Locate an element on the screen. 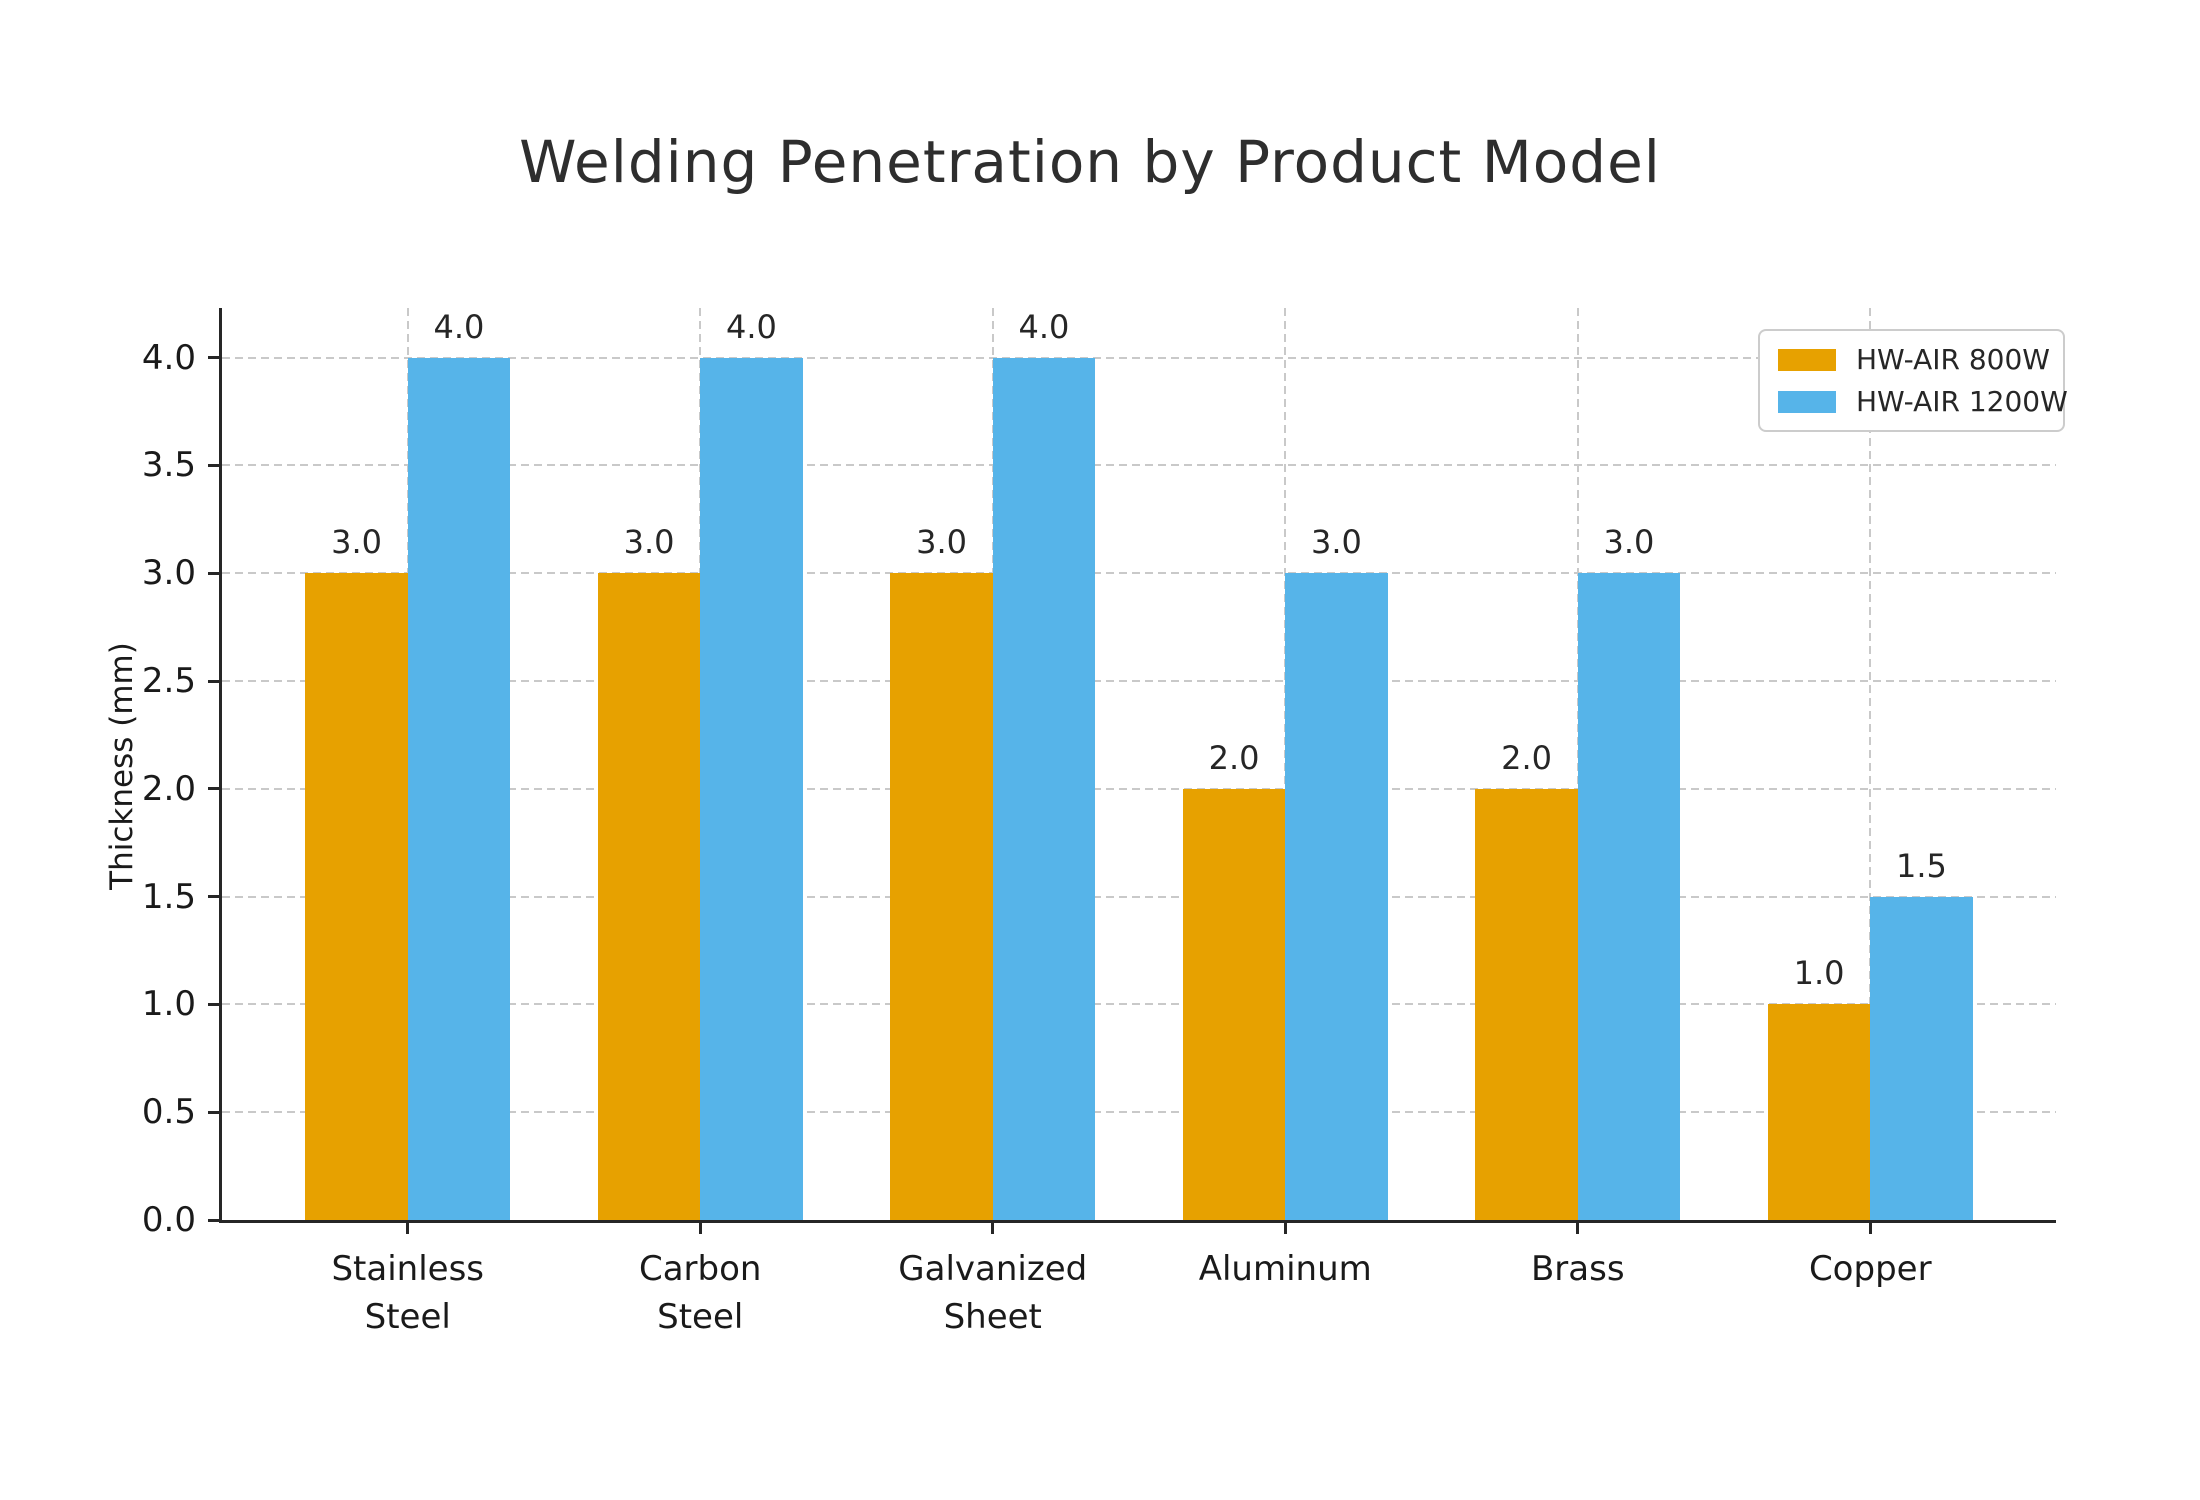 The height and width of the screenshot is (1500, 2200). x-tick-label: Galvanized Sheet is located at coordinates (993, 1293).